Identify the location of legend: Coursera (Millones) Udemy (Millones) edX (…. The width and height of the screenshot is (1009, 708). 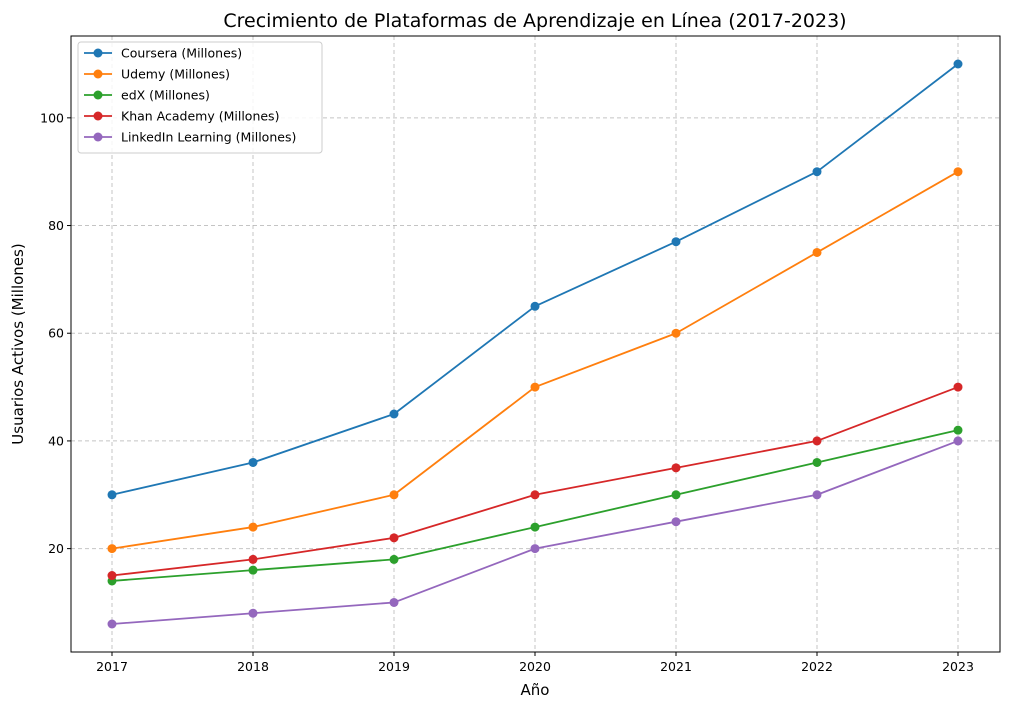
(200, 97).